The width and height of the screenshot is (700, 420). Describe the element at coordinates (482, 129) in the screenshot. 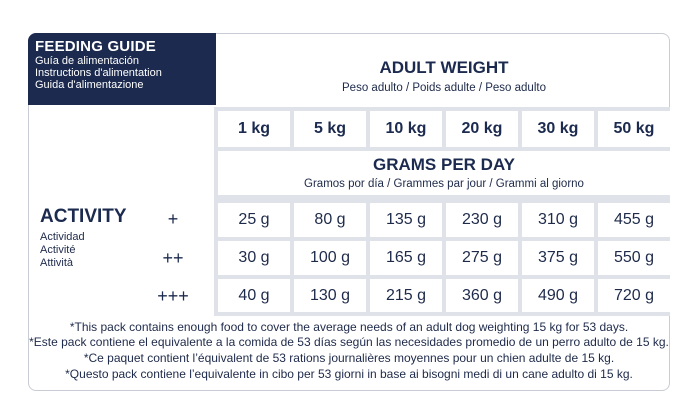

I see `weight-header-cell: 20 kg` at that location.